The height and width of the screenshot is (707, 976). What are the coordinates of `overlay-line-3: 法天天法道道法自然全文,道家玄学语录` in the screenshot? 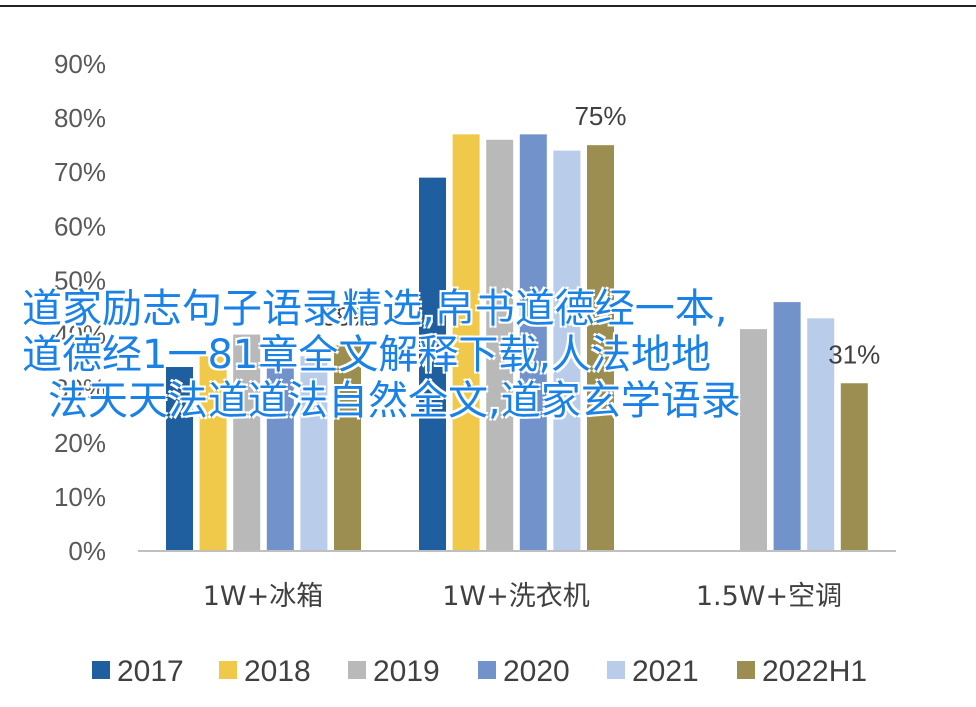 It's located at (394, 401).